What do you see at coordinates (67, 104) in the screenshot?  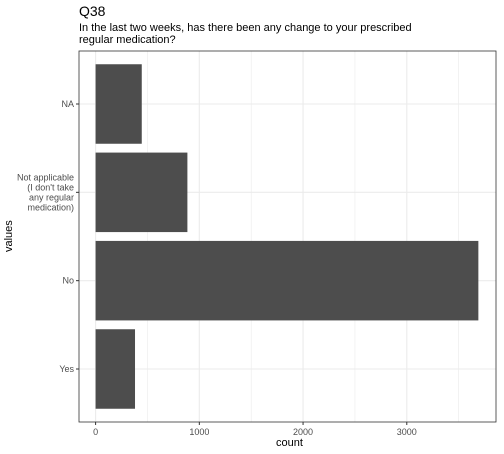 I see `y-tick-label: NA` at bounding box center [67, 104].